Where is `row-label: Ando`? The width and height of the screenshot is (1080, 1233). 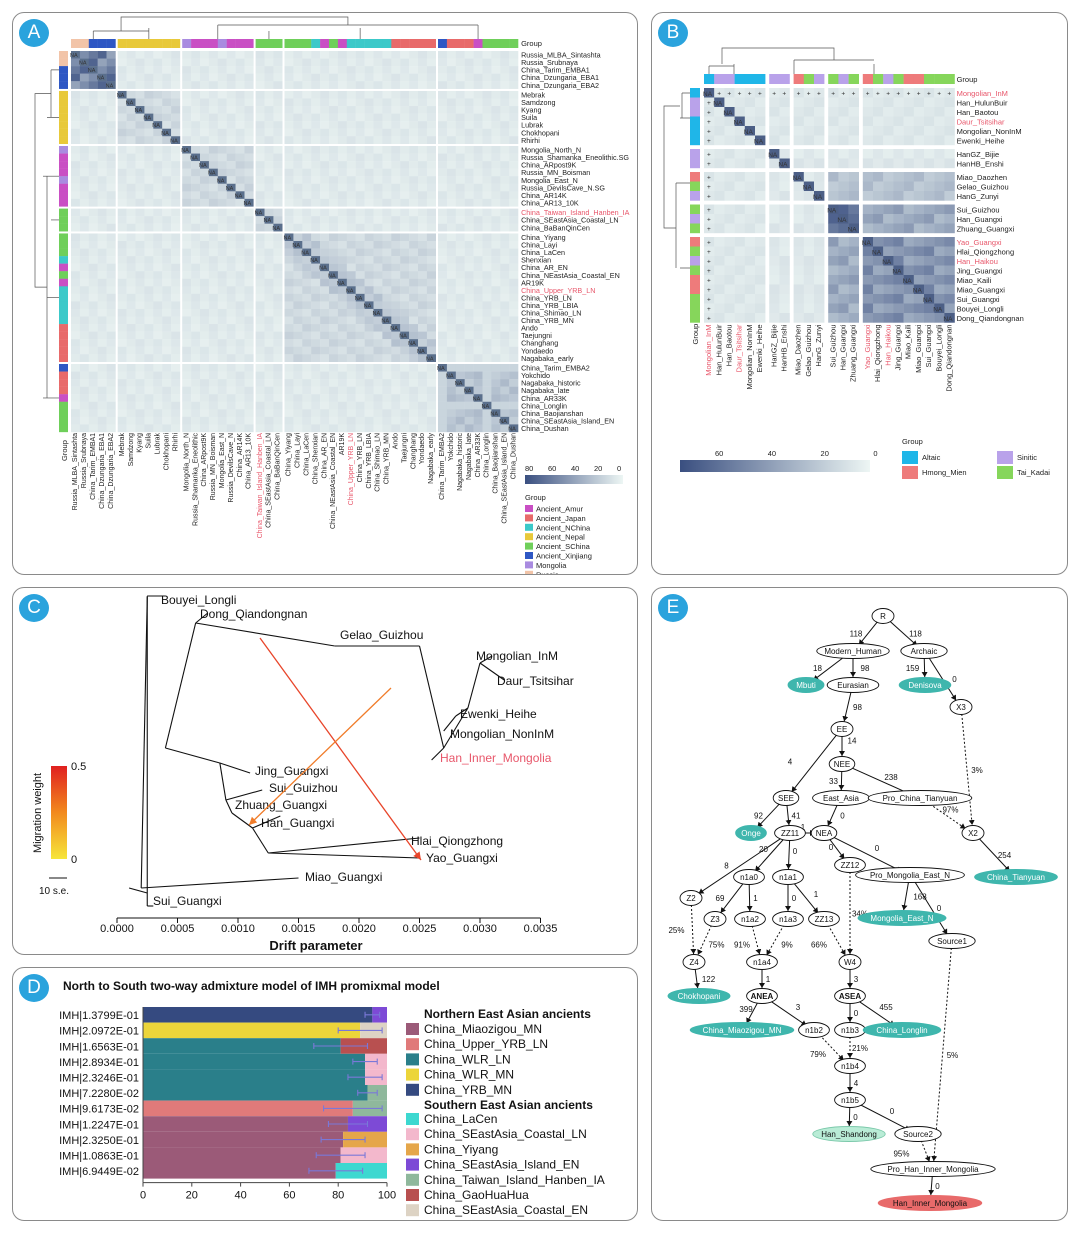
row-label: Ando is located at coordinates (529, 328).